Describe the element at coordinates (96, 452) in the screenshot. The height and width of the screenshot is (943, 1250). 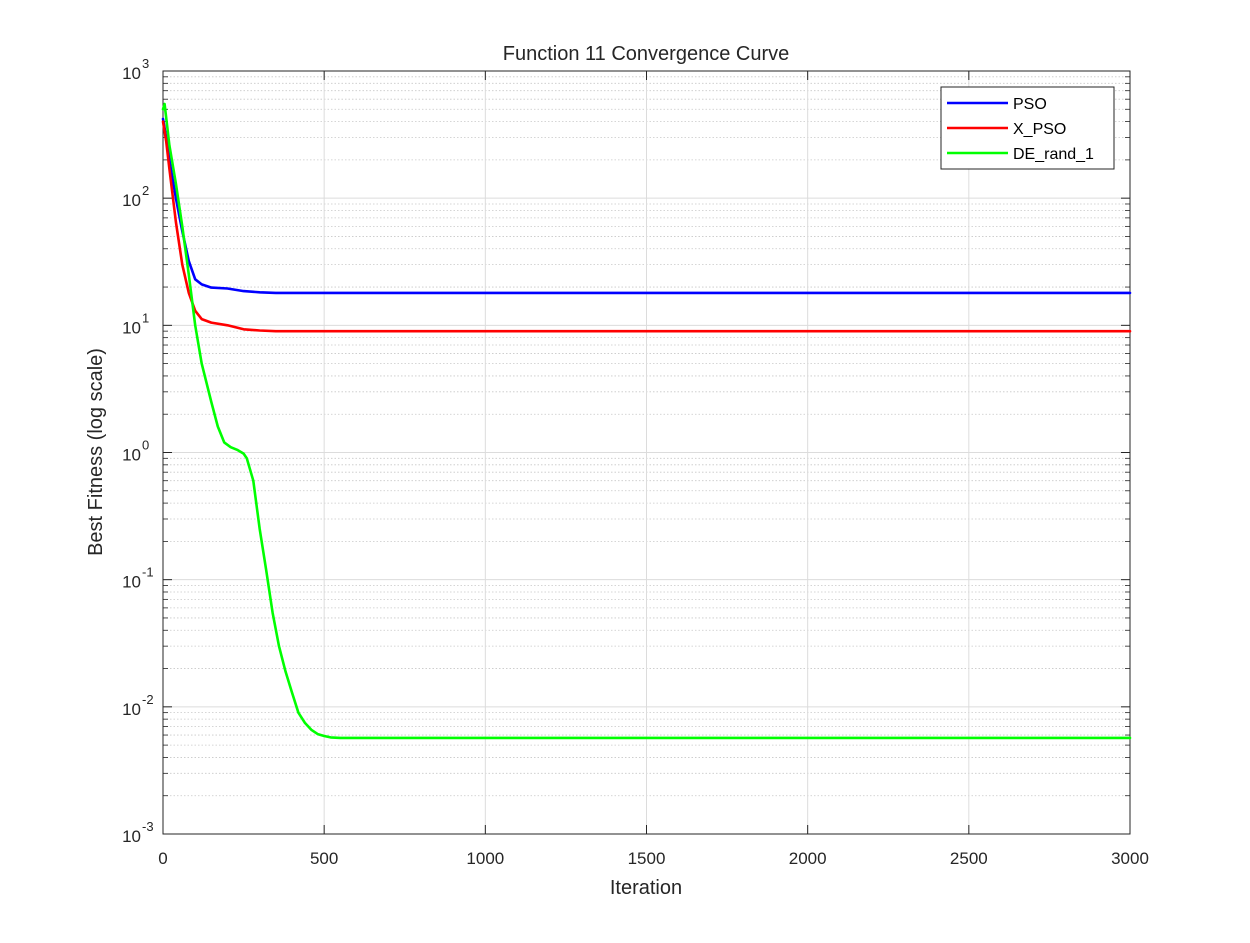
I see `y-axis-title: Best Fitness (log scale)` at that location.